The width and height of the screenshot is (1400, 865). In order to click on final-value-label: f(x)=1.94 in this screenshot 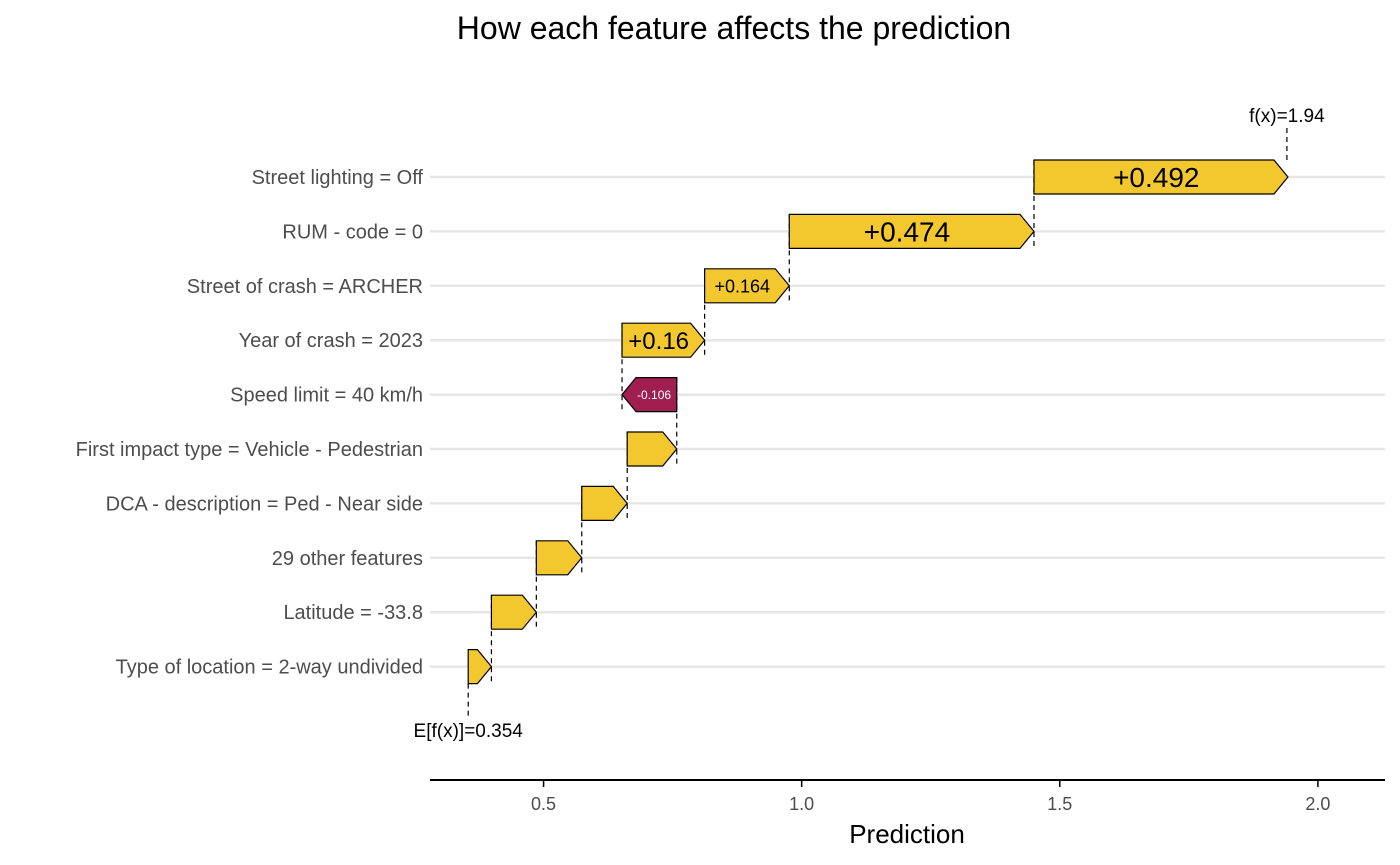, I will do `click(1287, 116)`.